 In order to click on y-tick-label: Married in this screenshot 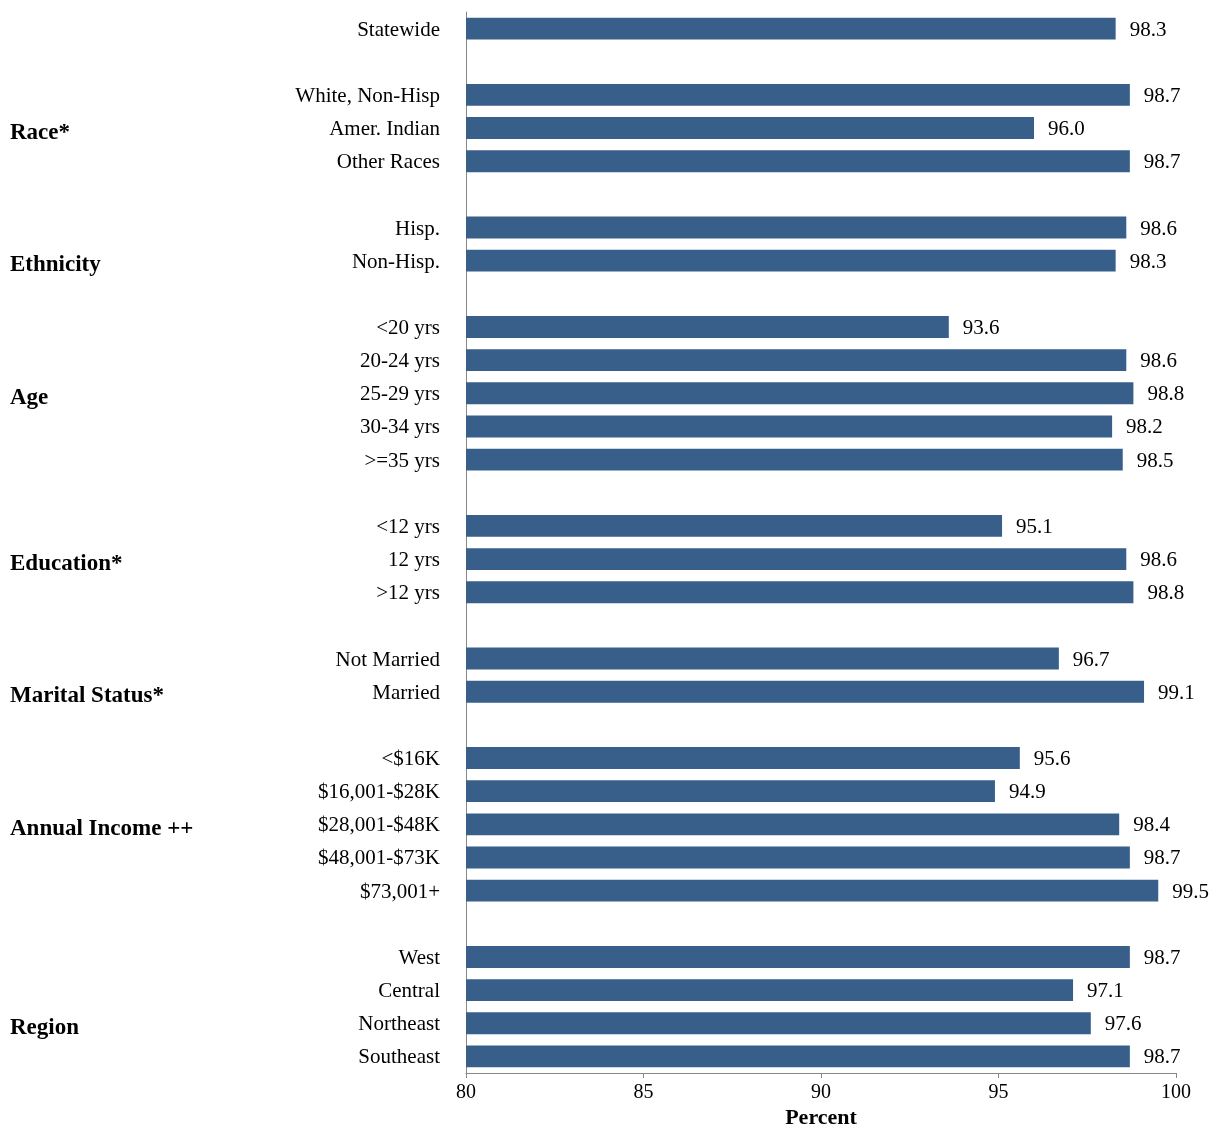, I will do `click(406, 691)`.